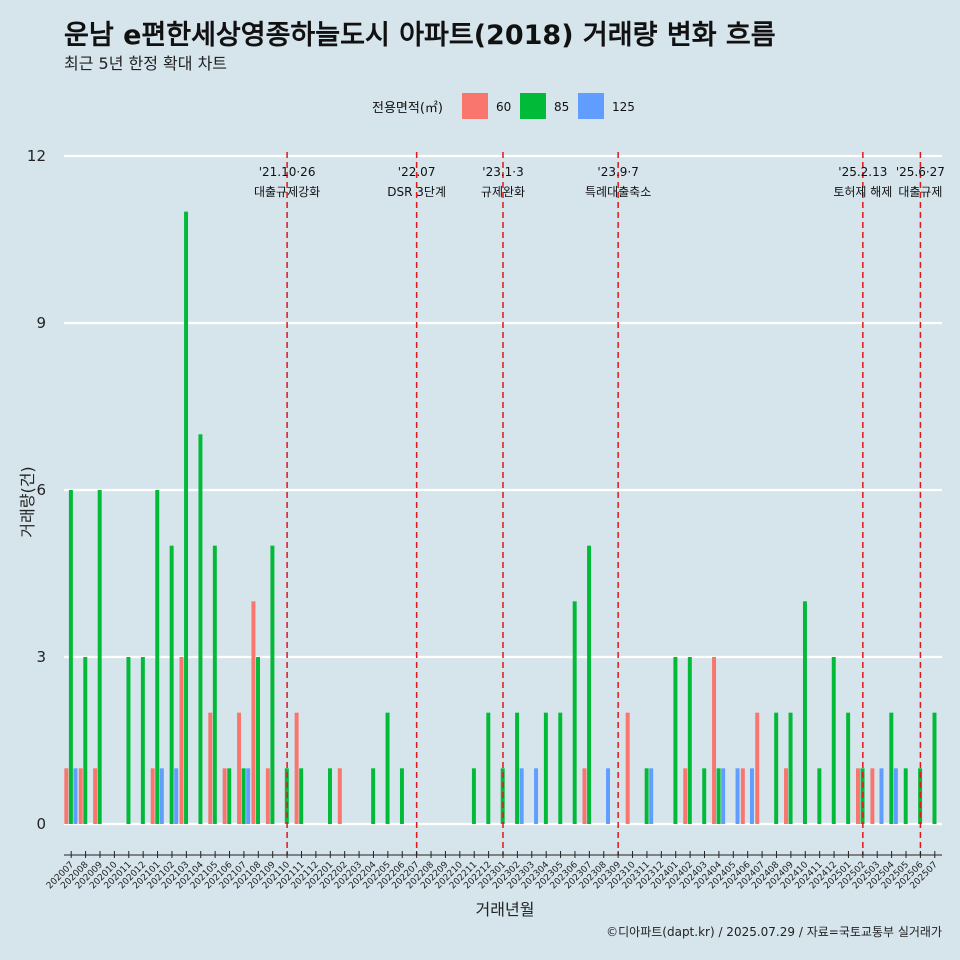 The width and height of the screenshot is (960, 960). I want to click on event-date: '22.07, so click(417, 172).